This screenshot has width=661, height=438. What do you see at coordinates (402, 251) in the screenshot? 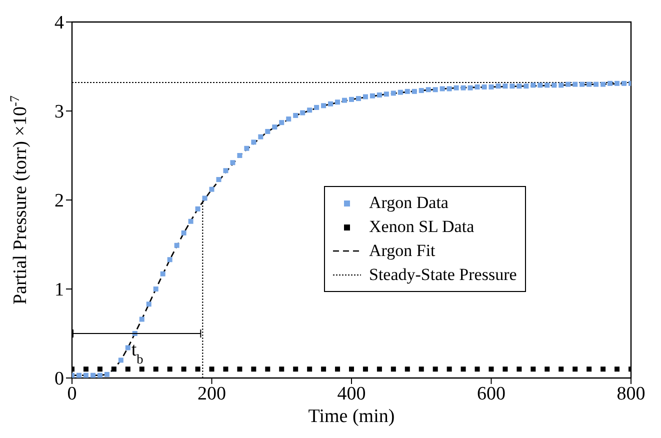
I see `legend-label: Argon Fit` at bounding box center [402, 251].